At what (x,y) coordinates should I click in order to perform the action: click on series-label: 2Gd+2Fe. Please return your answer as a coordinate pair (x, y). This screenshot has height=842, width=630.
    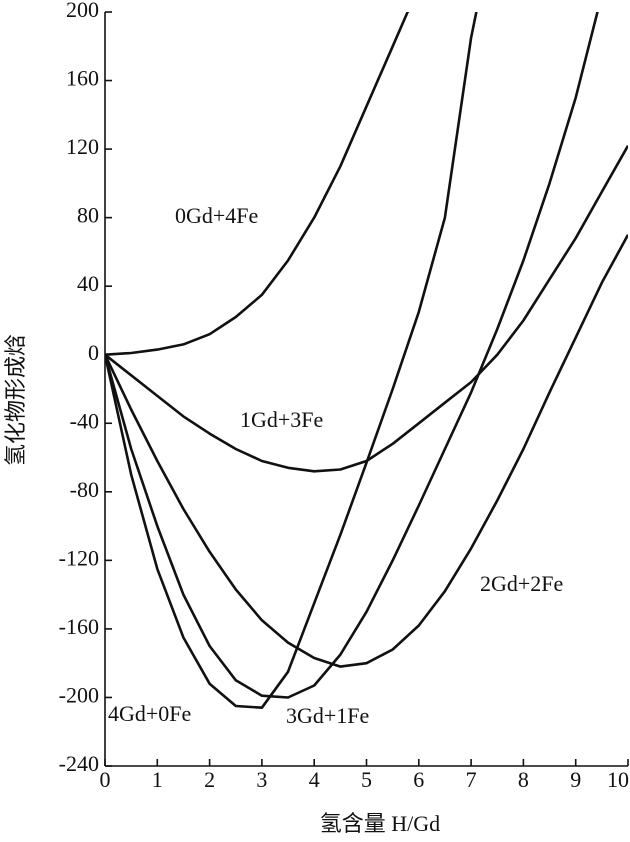
    Looking at the image, I should click on (521, 583).